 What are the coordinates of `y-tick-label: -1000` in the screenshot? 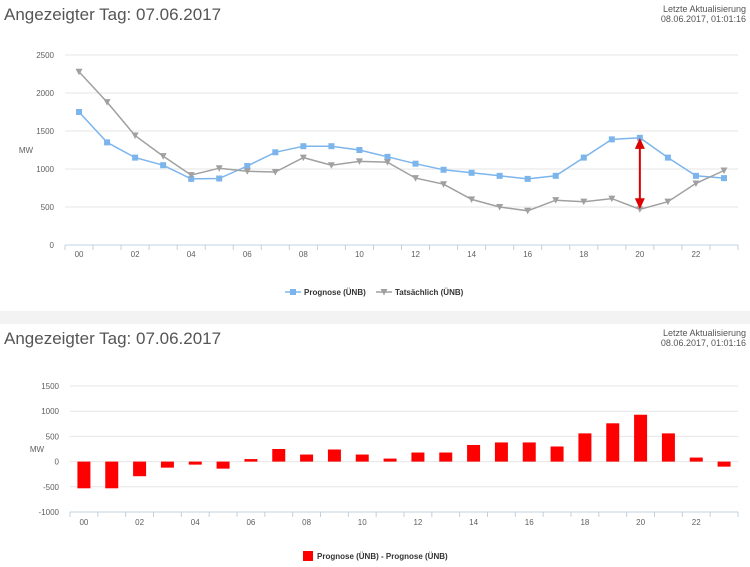 It's located at (49, 512).